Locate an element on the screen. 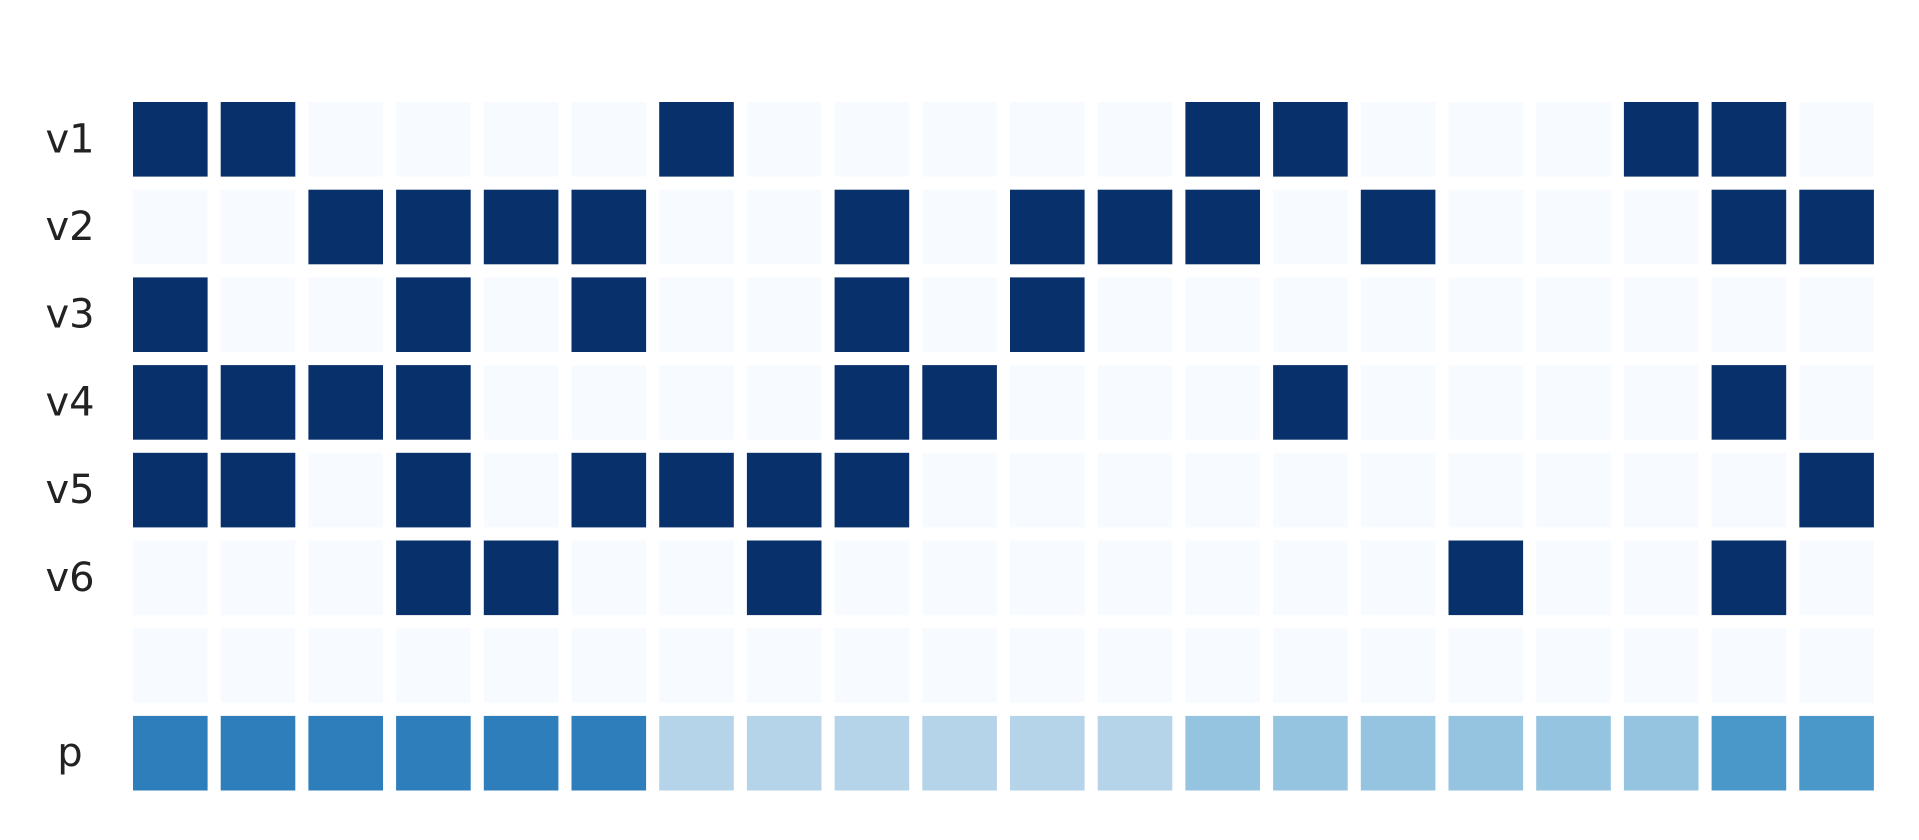 This screenshot has width=1919, height=840. row-label: v2 is located at coordinates (69, 227).